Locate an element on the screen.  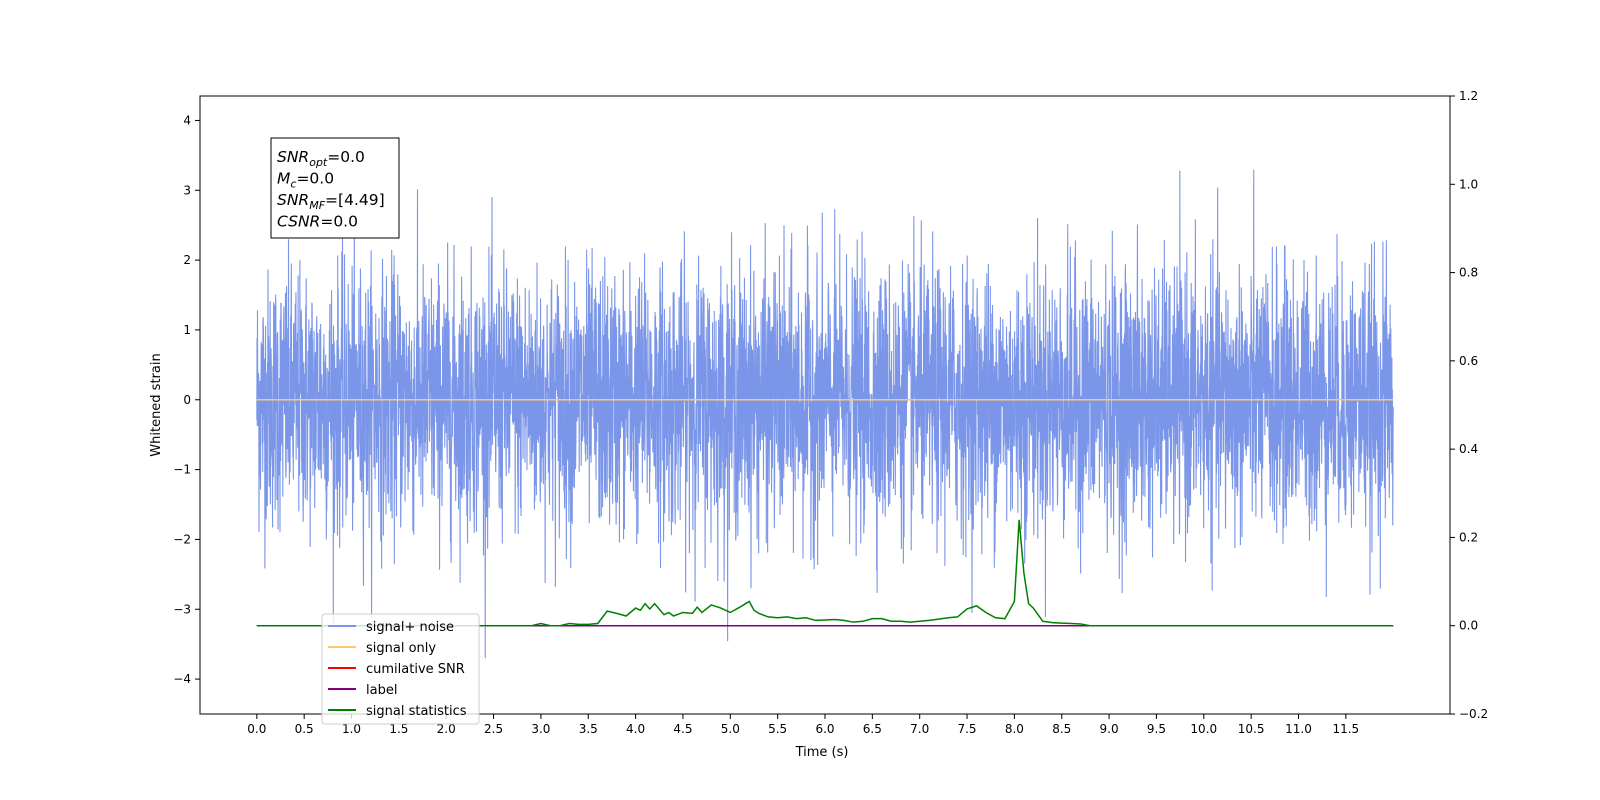
annotation-subscript: c is located at coordinates (293, 184).